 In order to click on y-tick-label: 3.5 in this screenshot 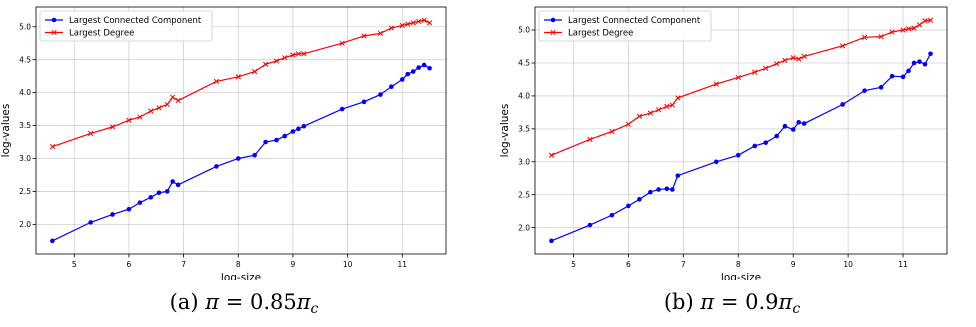, I will do `click(524, 128)`.